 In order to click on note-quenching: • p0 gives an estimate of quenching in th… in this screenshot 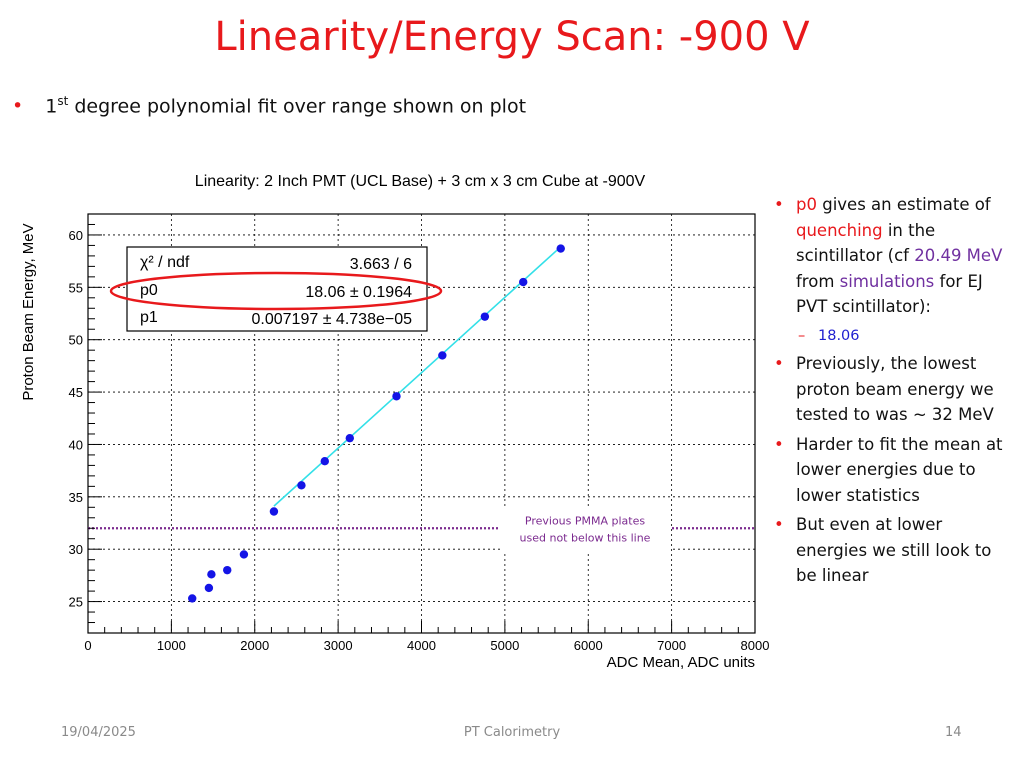, I will do `click(892, 256)`.